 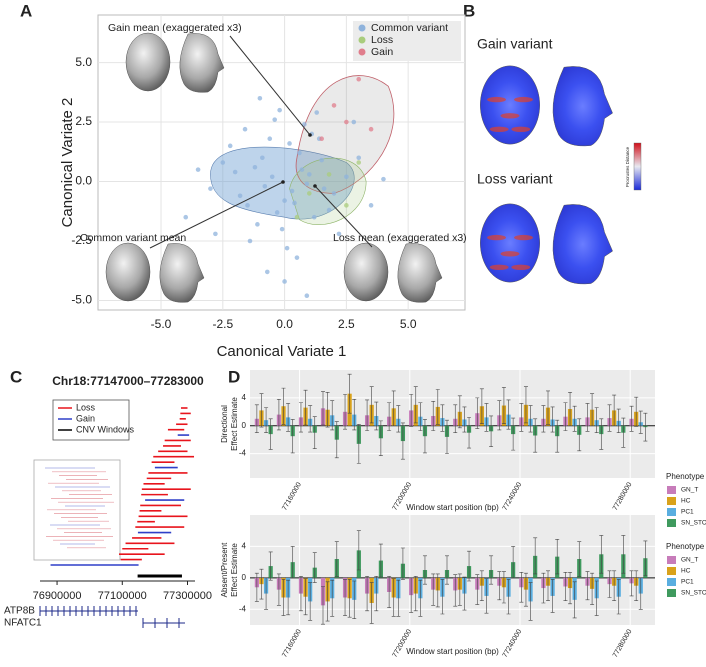 What do you see at coordinates (452, 570) in the screenshot?
I see `plot-area` at bounding box center [452, 570].